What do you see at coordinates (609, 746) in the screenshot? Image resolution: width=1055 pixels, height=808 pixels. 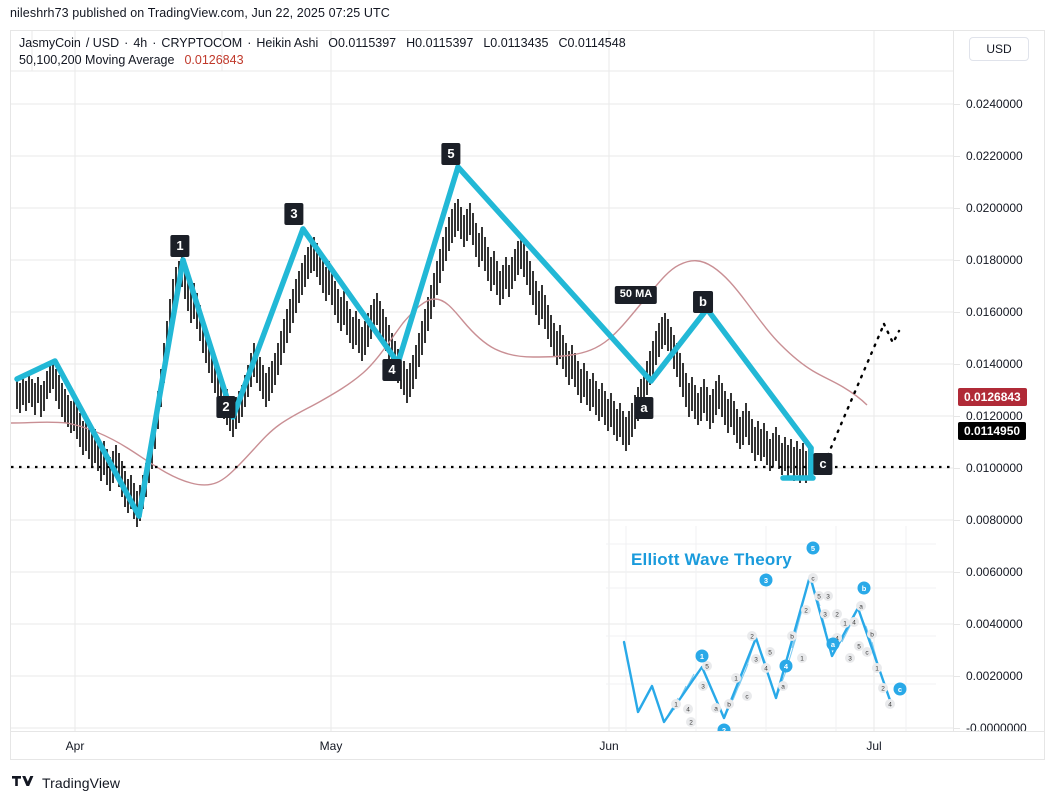 I see `x-axis-label: Jun` at bounding box center [609, 746].